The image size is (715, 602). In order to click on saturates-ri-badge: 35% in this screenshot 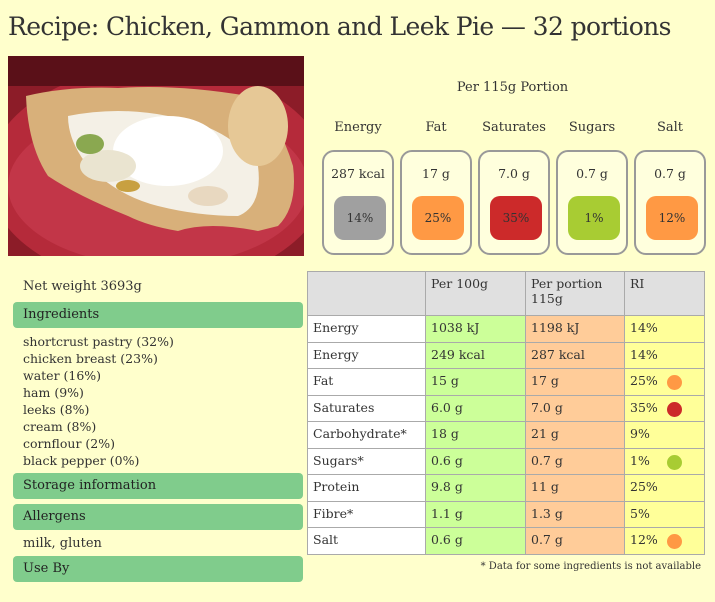, I will do `click(516, 218)`.